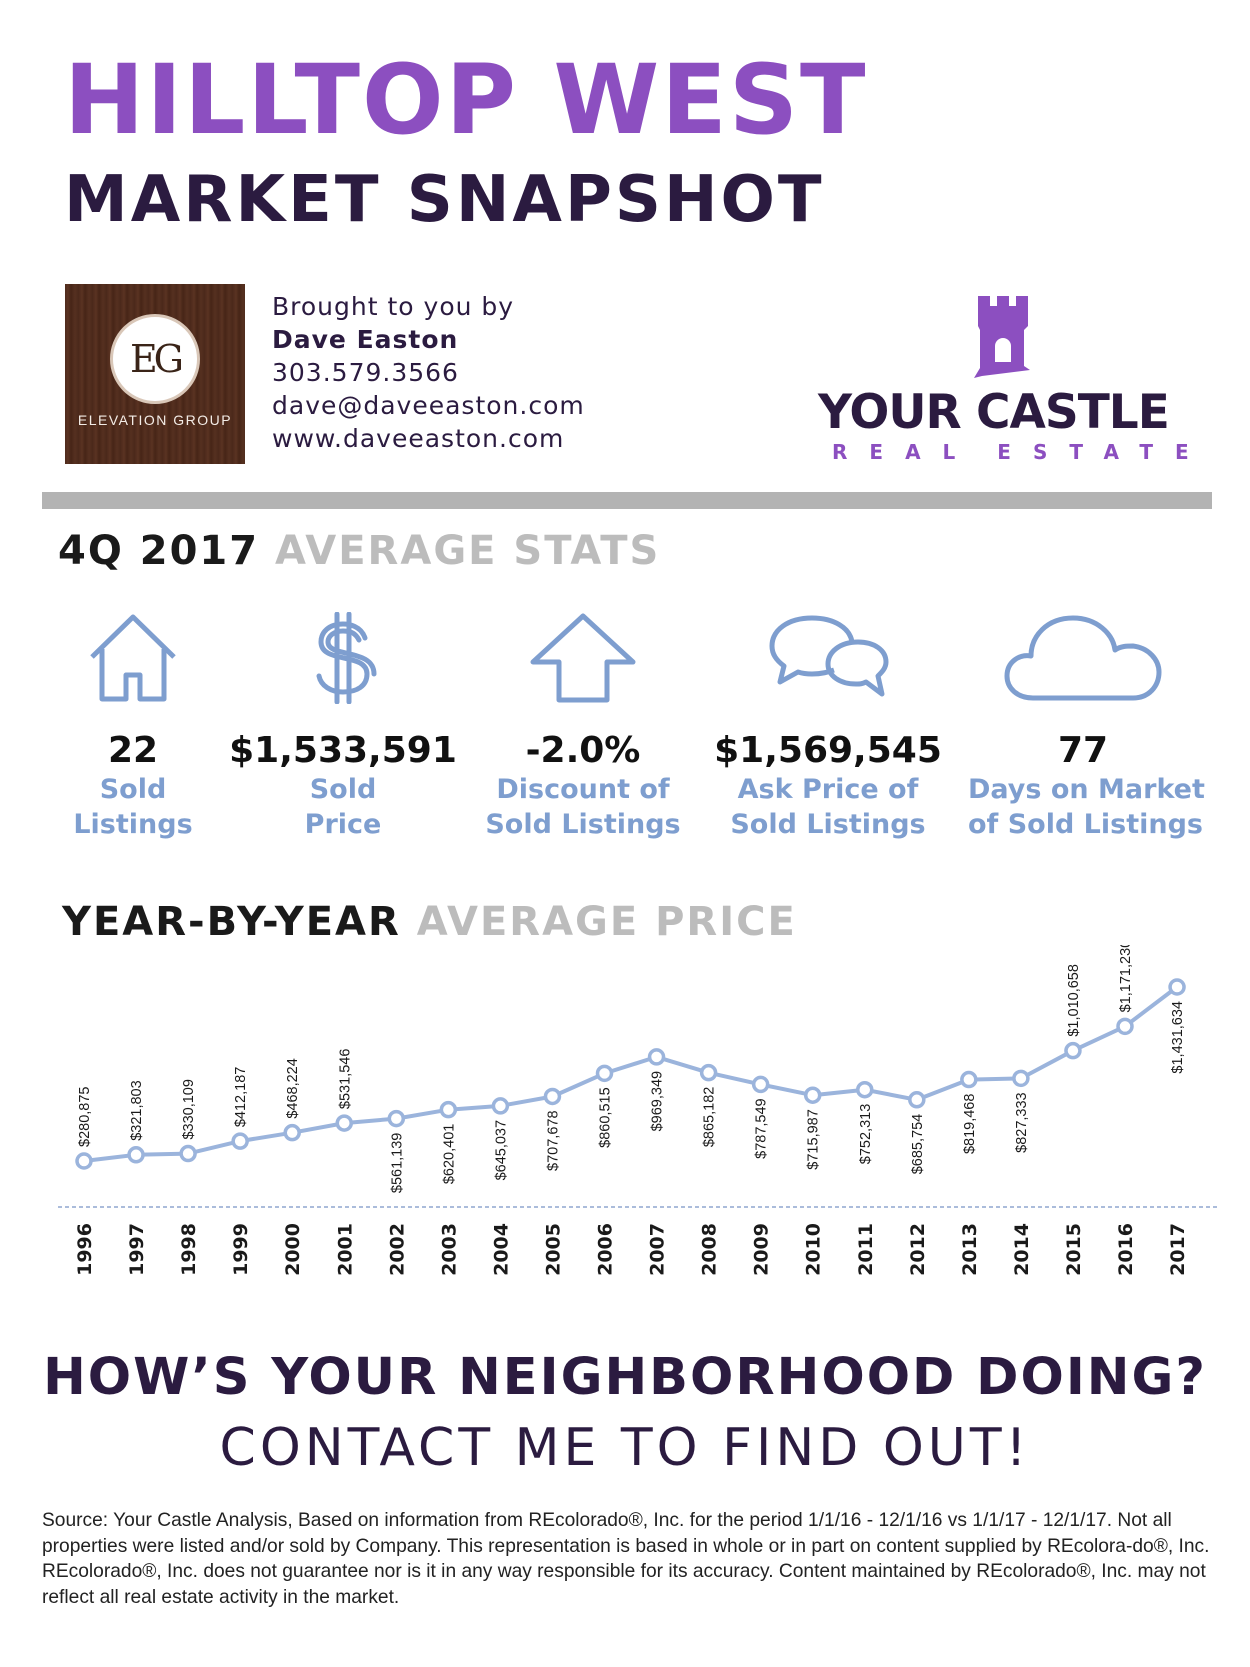 This screenshot has width=1250, height=1667. What do you see at coordinates (343, 658) in the screenshot?
I see `dollar-icon` at bounding box center [343, 658].